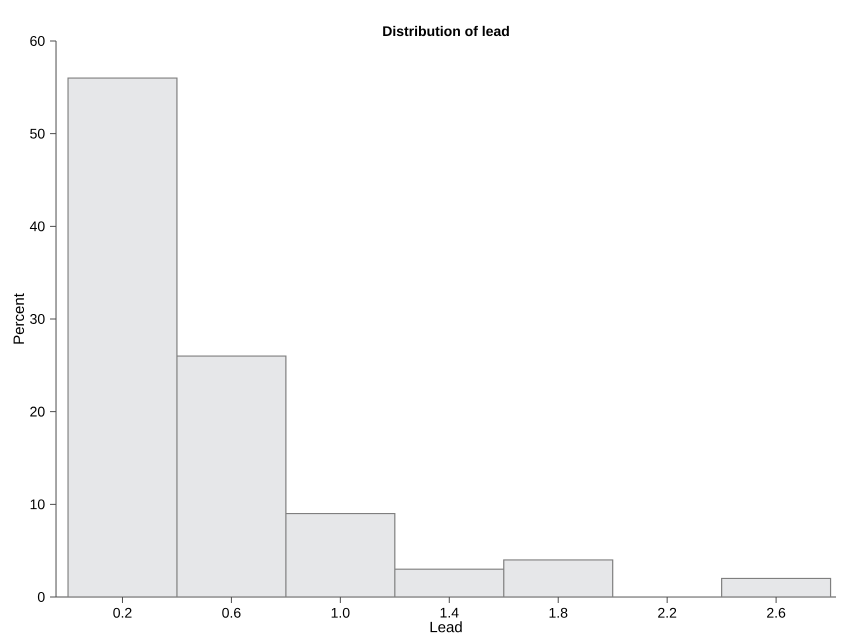  I want to click on y-tick-label: 20, so click(37, 411).